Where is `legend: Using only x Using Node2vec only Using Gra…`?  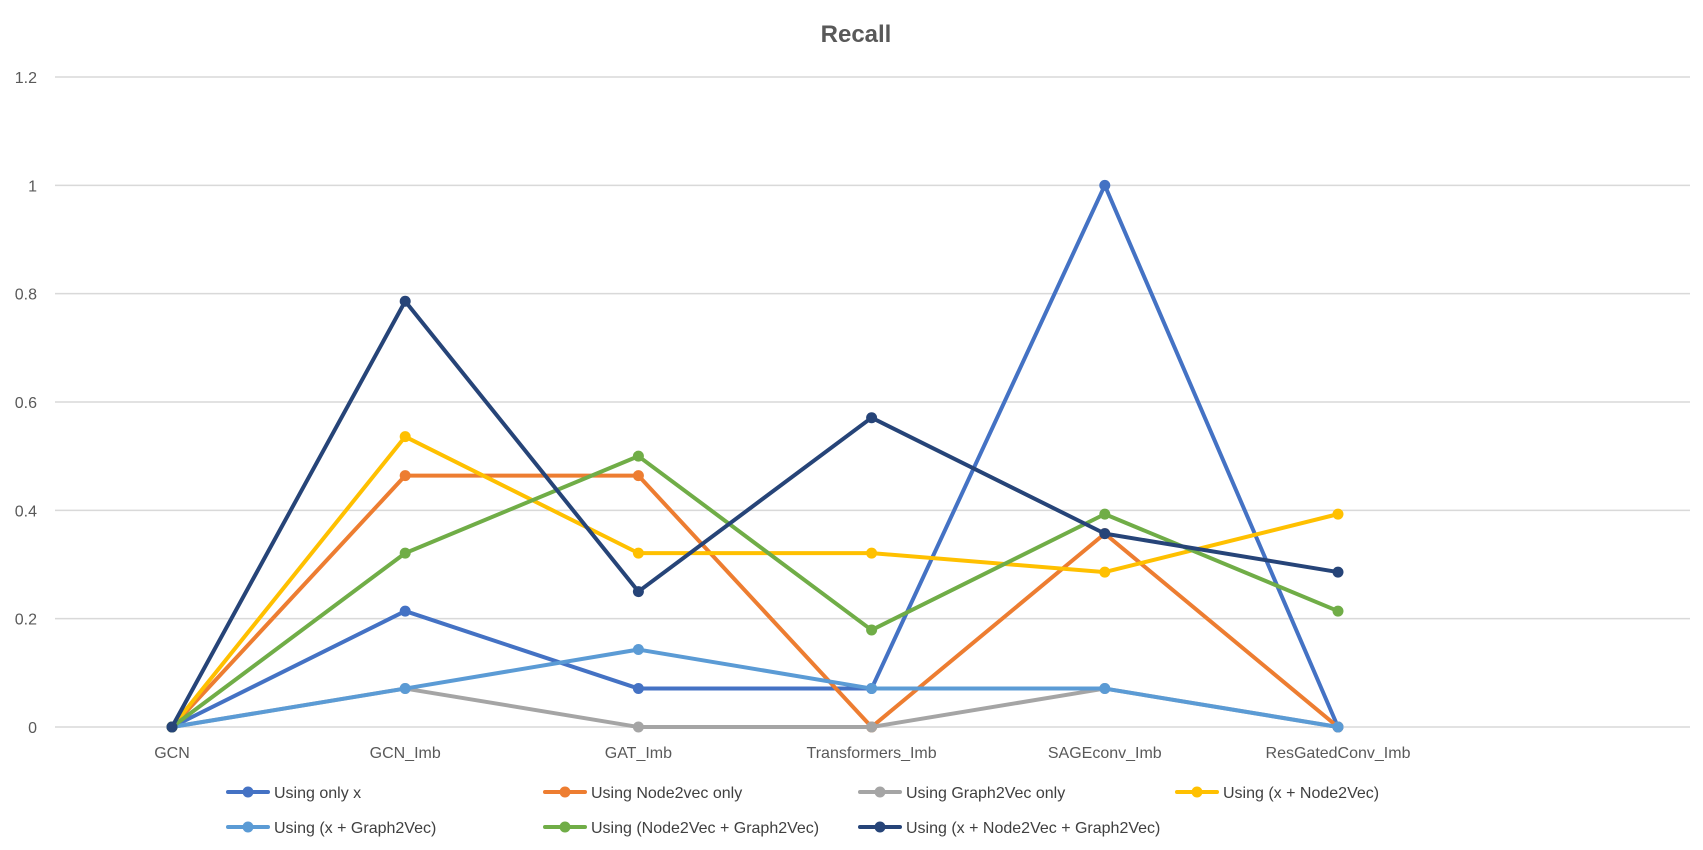
legend: Using only x Using Node2vec only Using Gra… is located at coordinates (802, 811).